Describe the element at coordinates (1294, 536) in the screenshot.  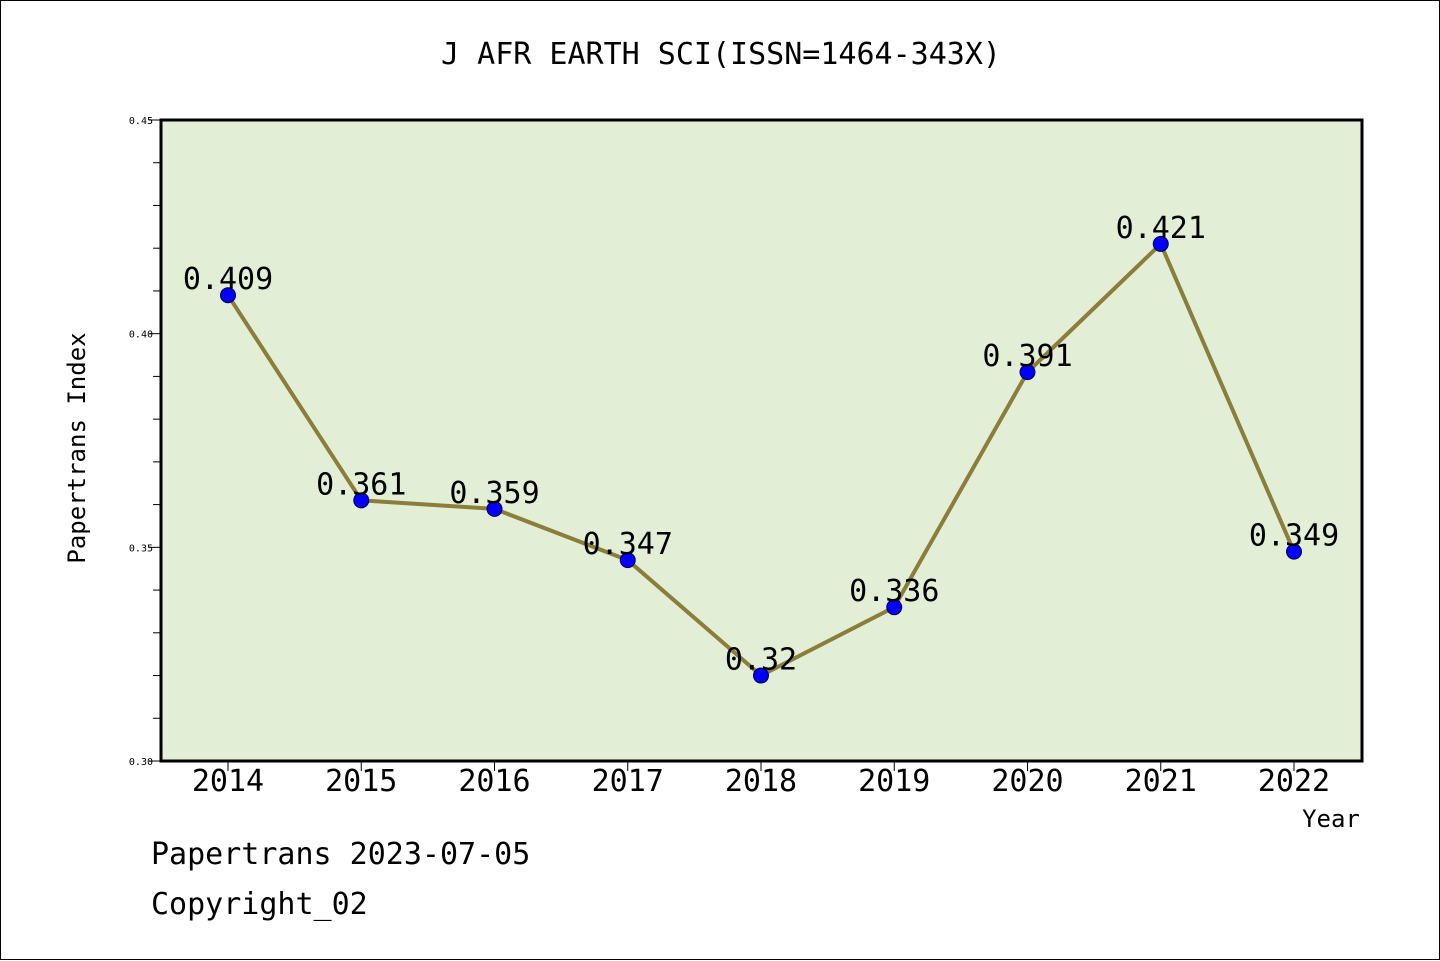
I see `data-label: 0.349` at that location.